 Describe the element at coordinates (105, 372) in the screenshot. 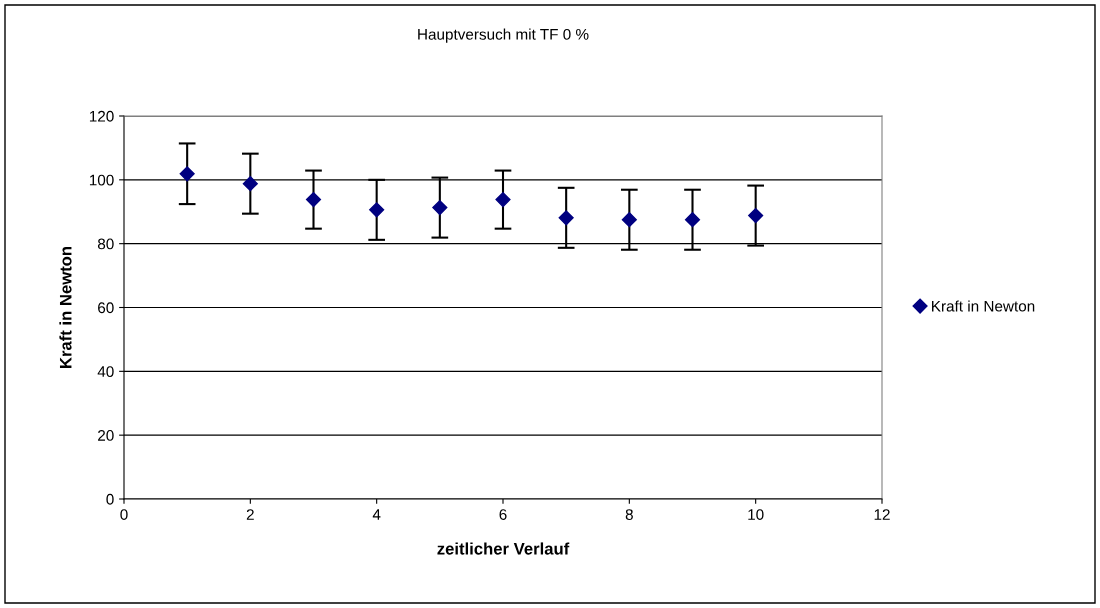

I see `y-tick-label: 40` at that location.